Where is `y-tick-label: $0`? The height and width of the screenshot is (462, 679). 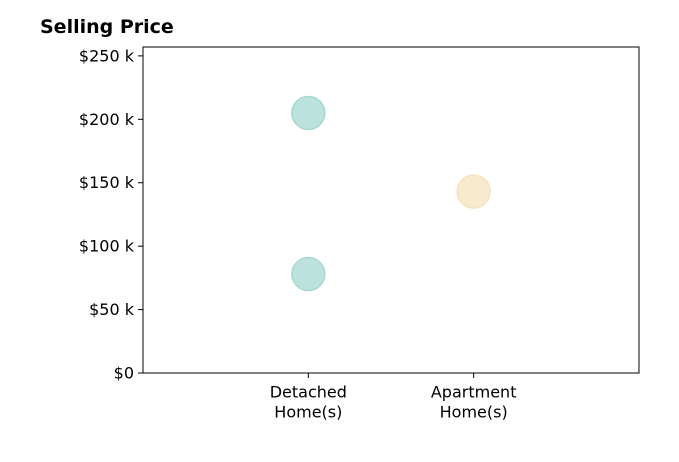 y-tick-label: $0 is located at coordinates (124, 373).